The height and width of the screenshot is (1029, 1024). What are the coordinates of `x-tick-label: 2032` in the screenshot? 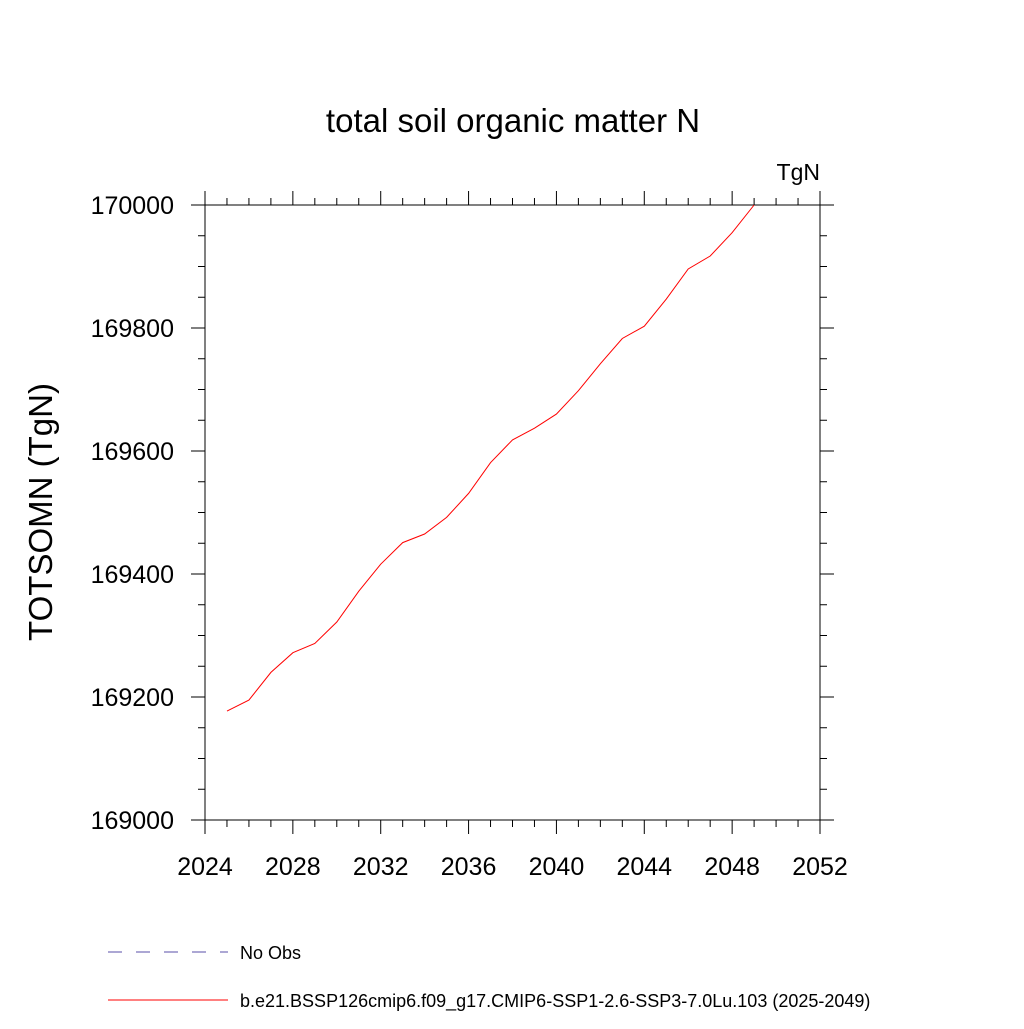 It's located at (381, 867).